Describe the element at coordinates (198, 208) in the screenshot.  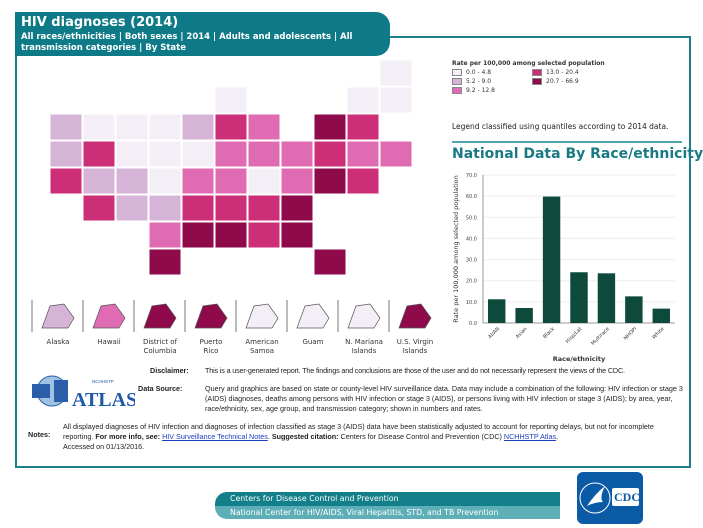
I see `state-ar` at that location.